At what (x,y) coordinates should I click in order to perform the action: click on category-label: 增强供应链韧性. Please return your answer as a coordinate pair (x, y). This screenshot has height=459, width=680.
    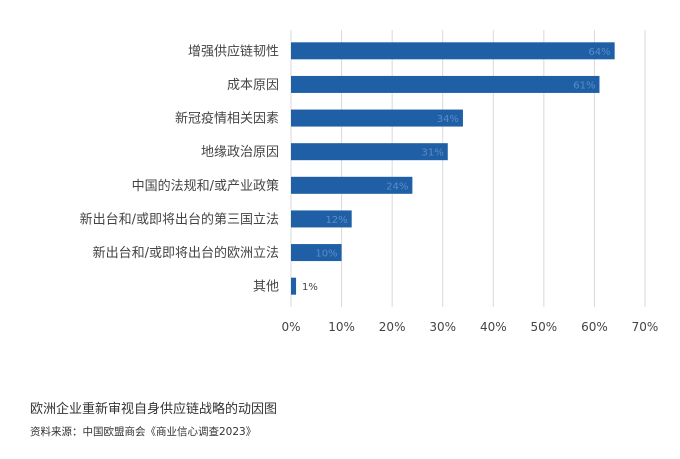
    Looking at the image, I should click on (233, 51).